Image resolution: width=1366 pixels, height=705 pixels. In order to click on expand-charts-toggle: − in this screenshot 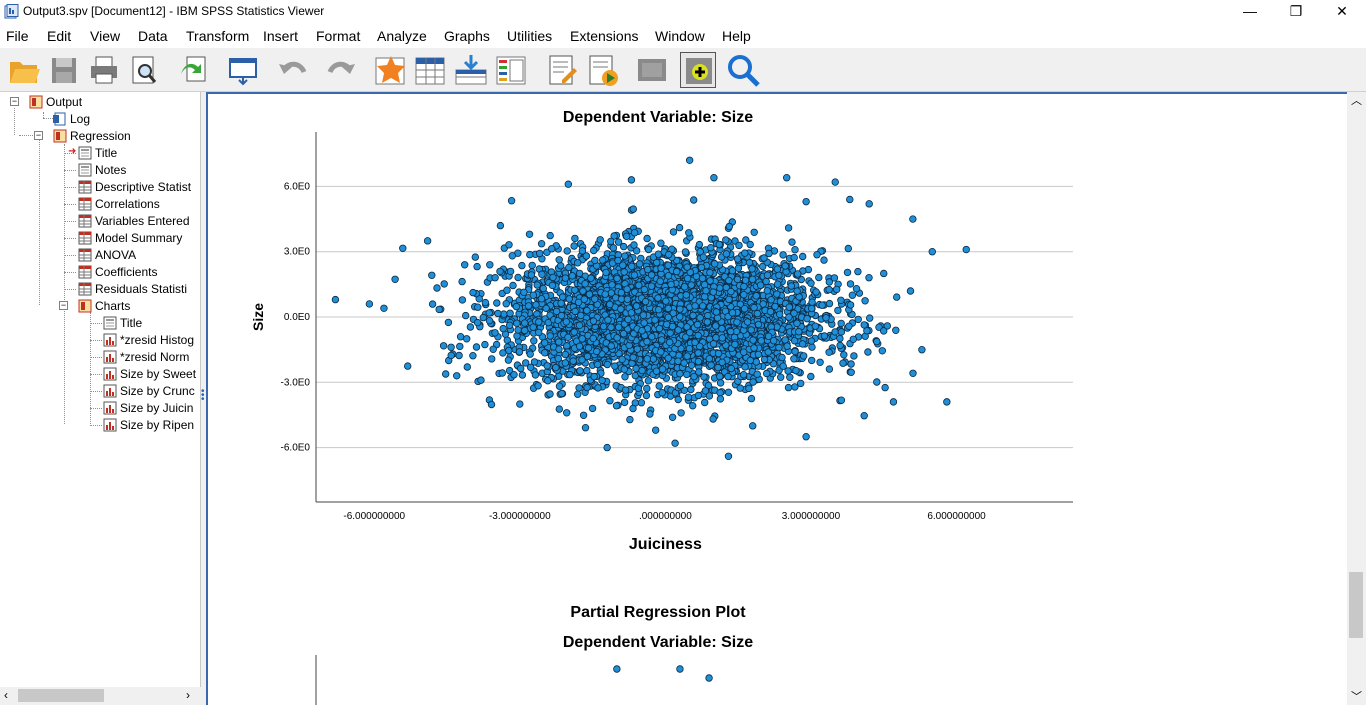, I will do `click(63, 305)`.